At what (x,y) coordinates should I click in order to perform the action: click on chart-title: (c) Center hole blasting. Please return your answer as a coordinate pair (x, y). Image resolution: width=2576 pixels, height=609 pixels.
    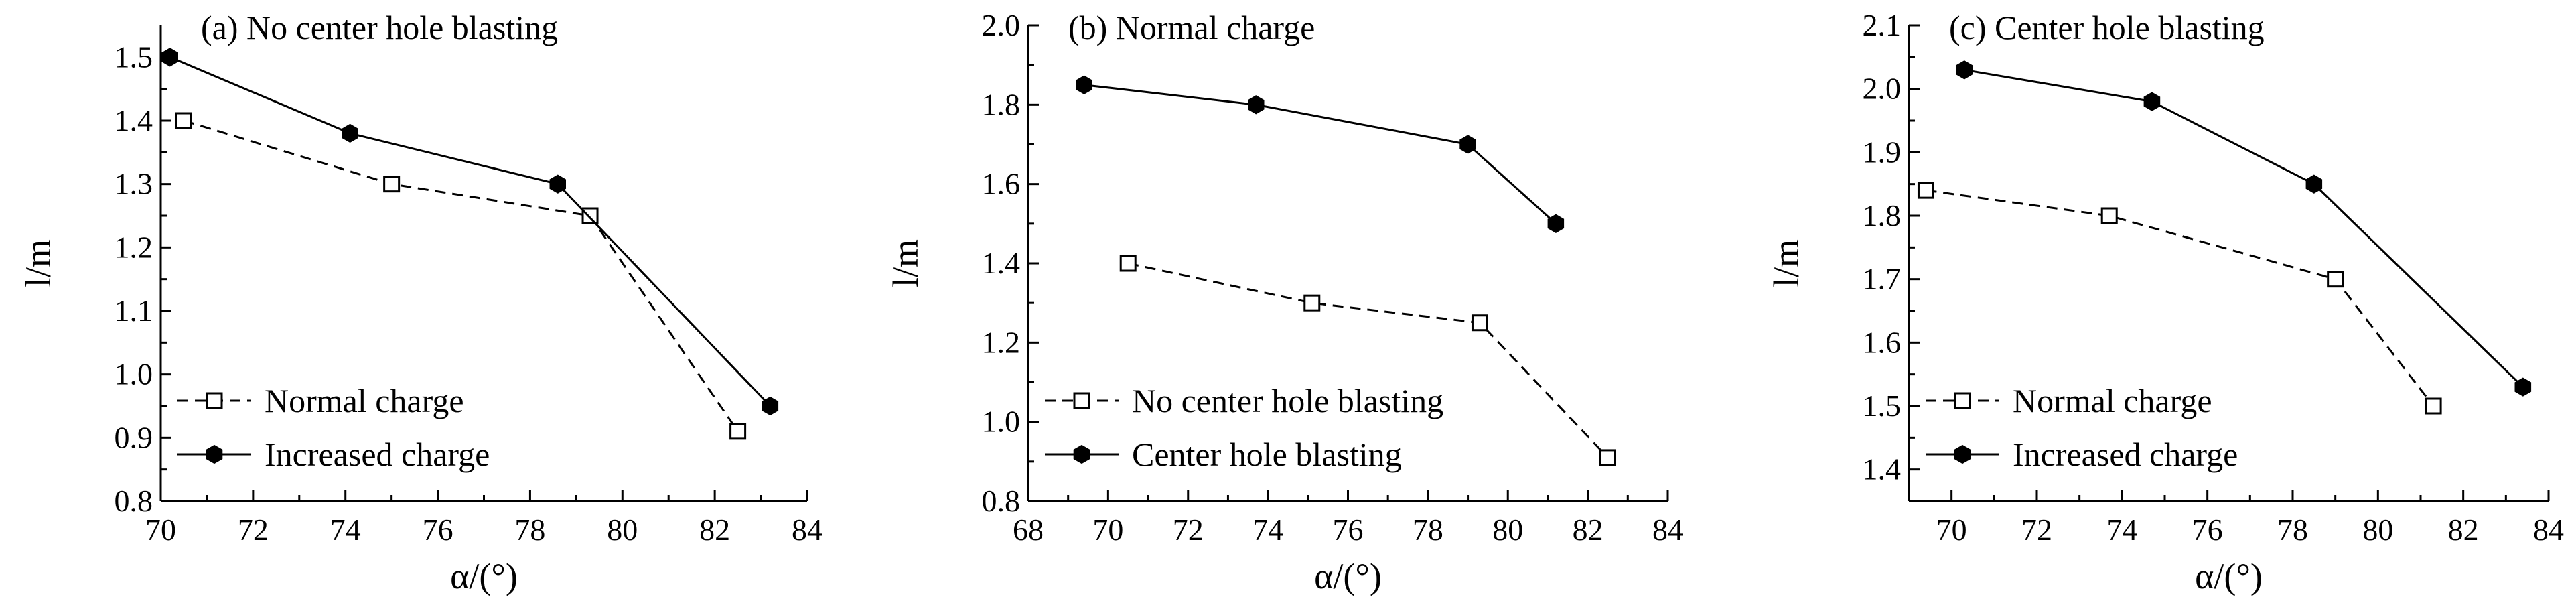
    Looking at the image, I should click on (2107, 28).